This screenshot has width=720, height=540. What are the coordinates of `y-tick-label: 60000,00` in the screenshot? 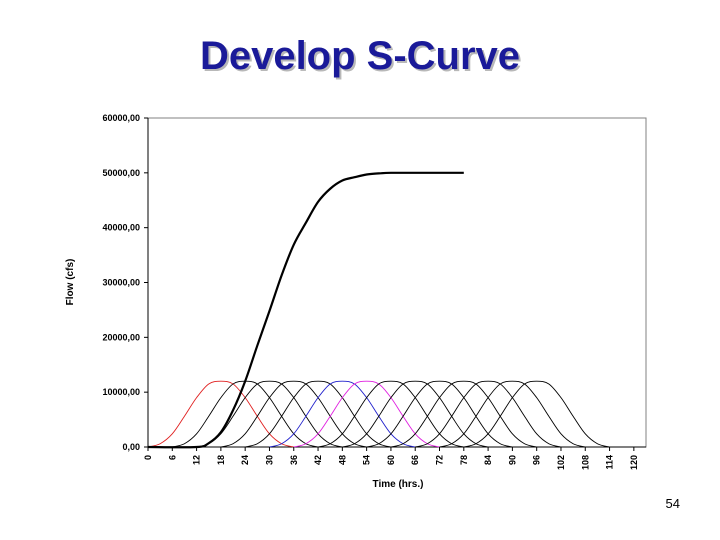 It's located at (121, 118).